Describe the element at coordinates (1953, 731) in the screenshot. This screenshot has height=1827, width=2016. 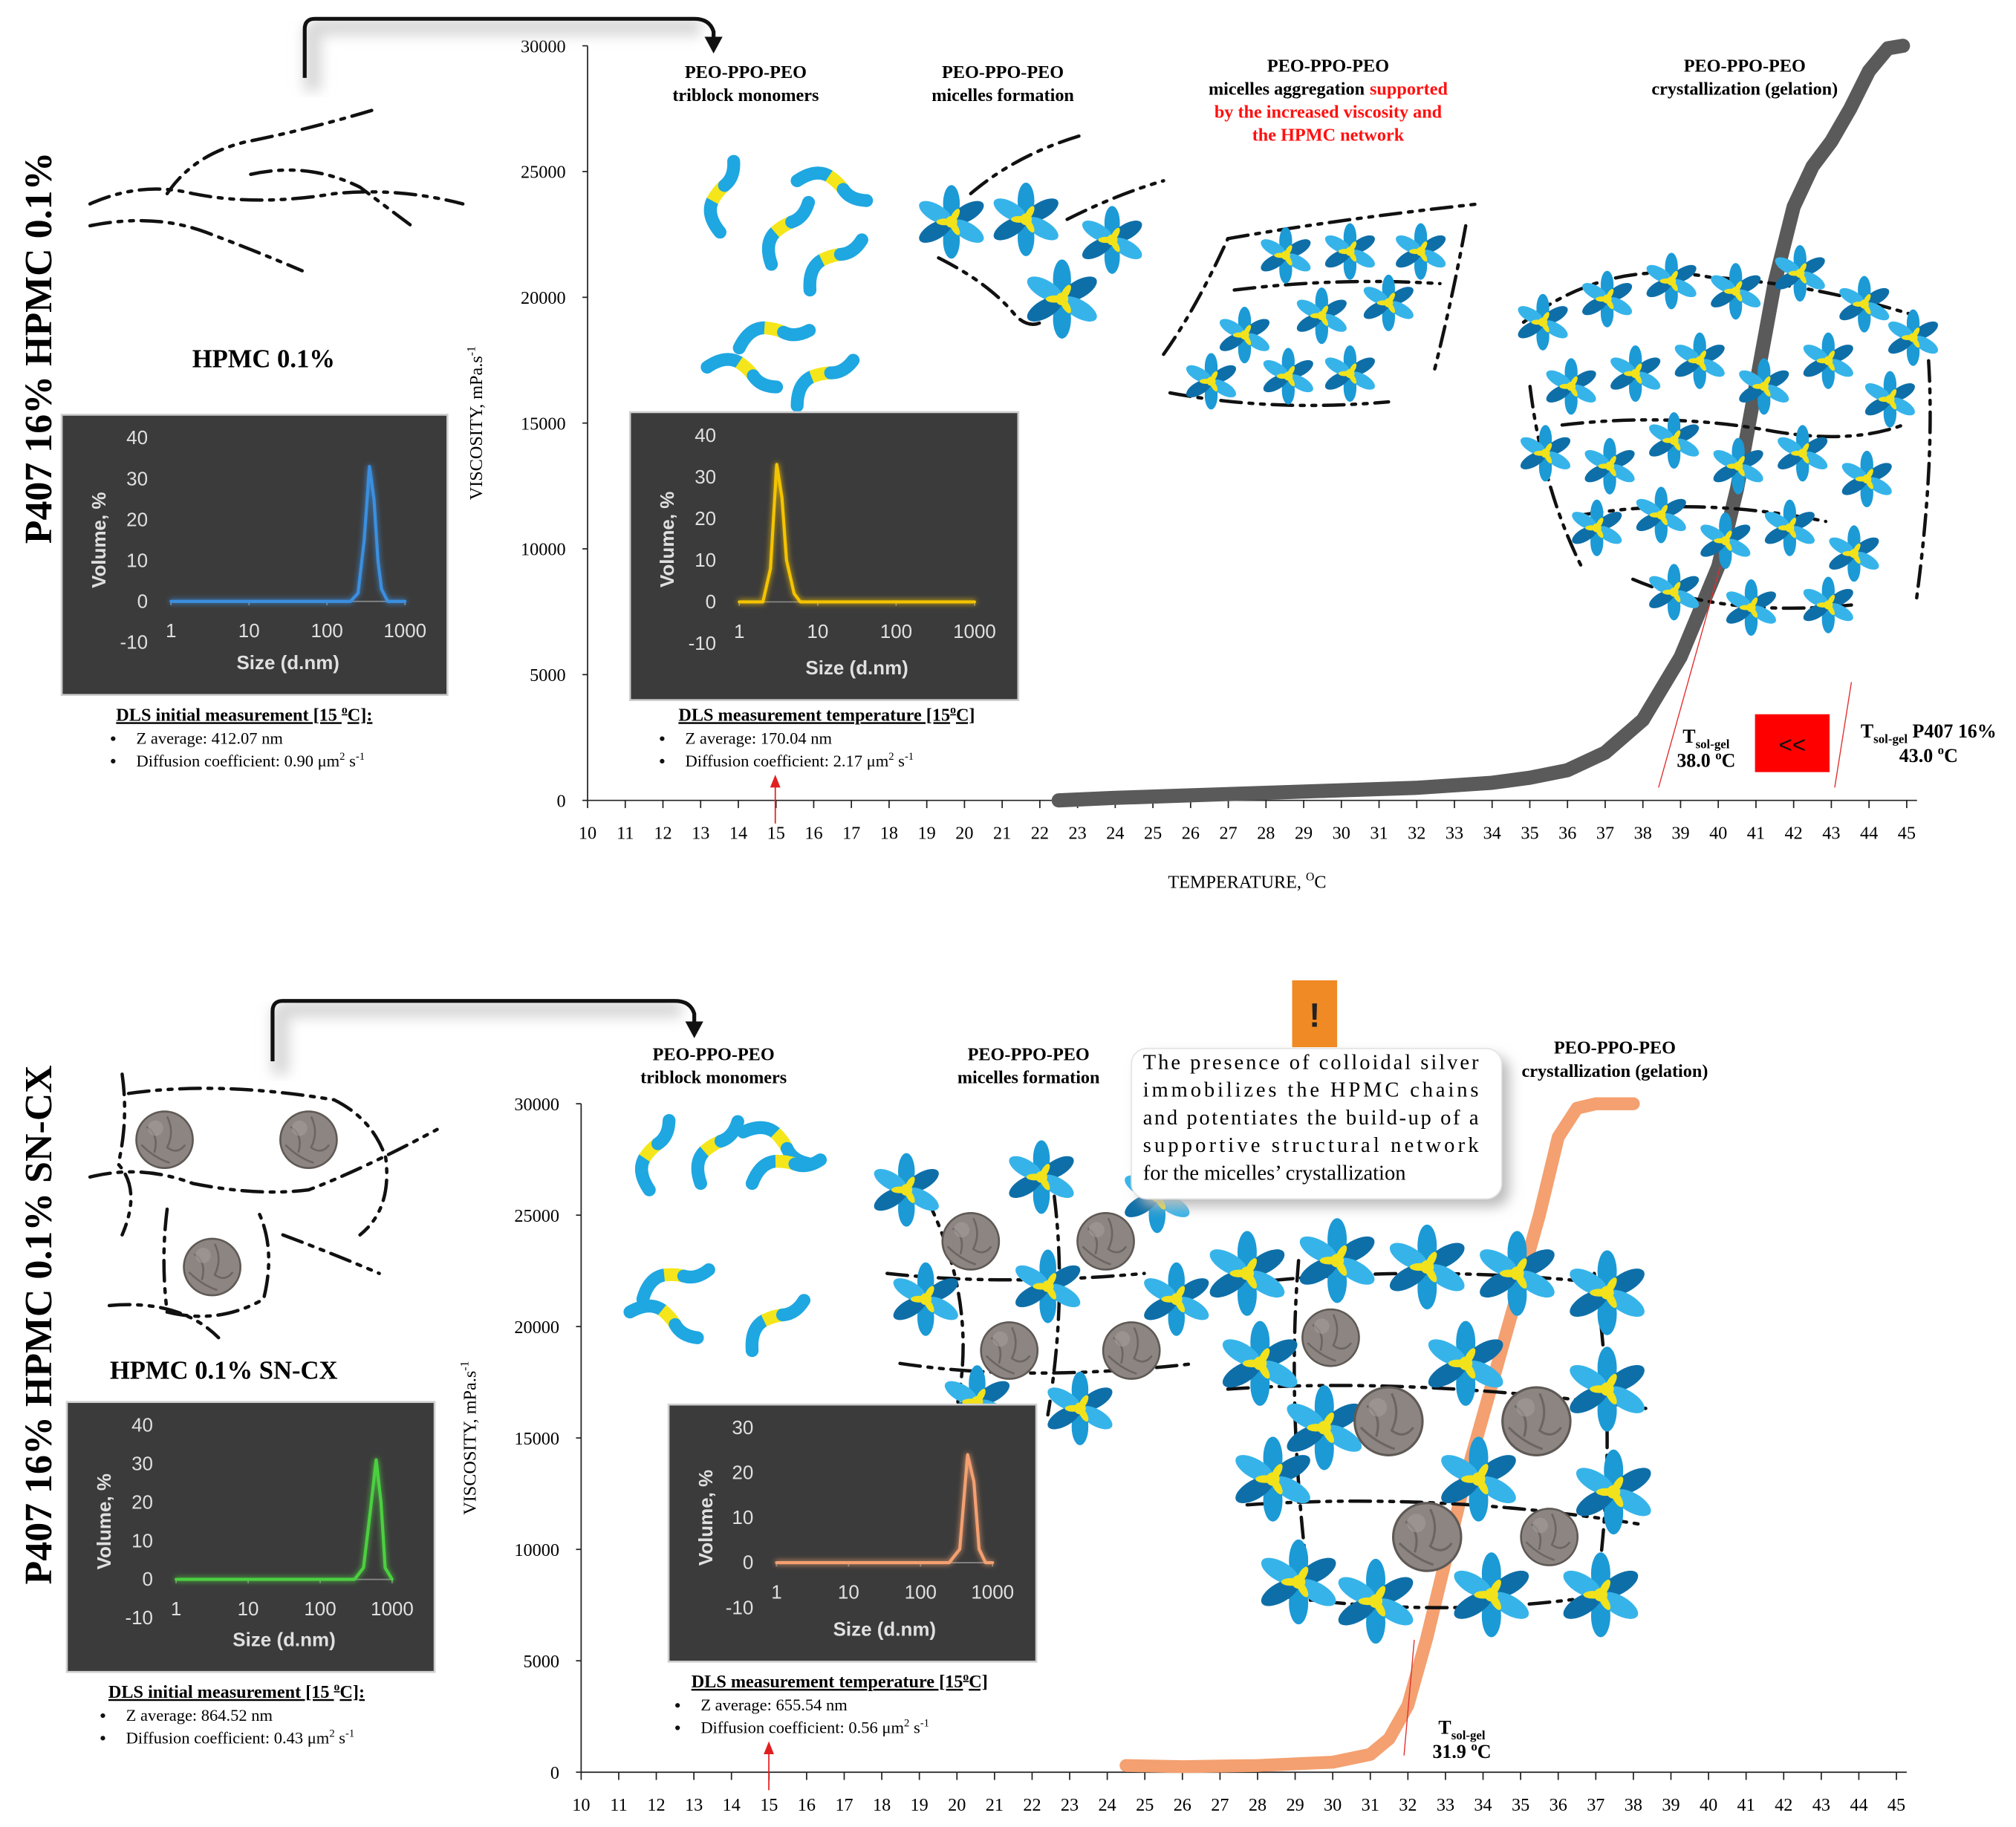
I see `tsol-label-part: P407 16%` at that location.